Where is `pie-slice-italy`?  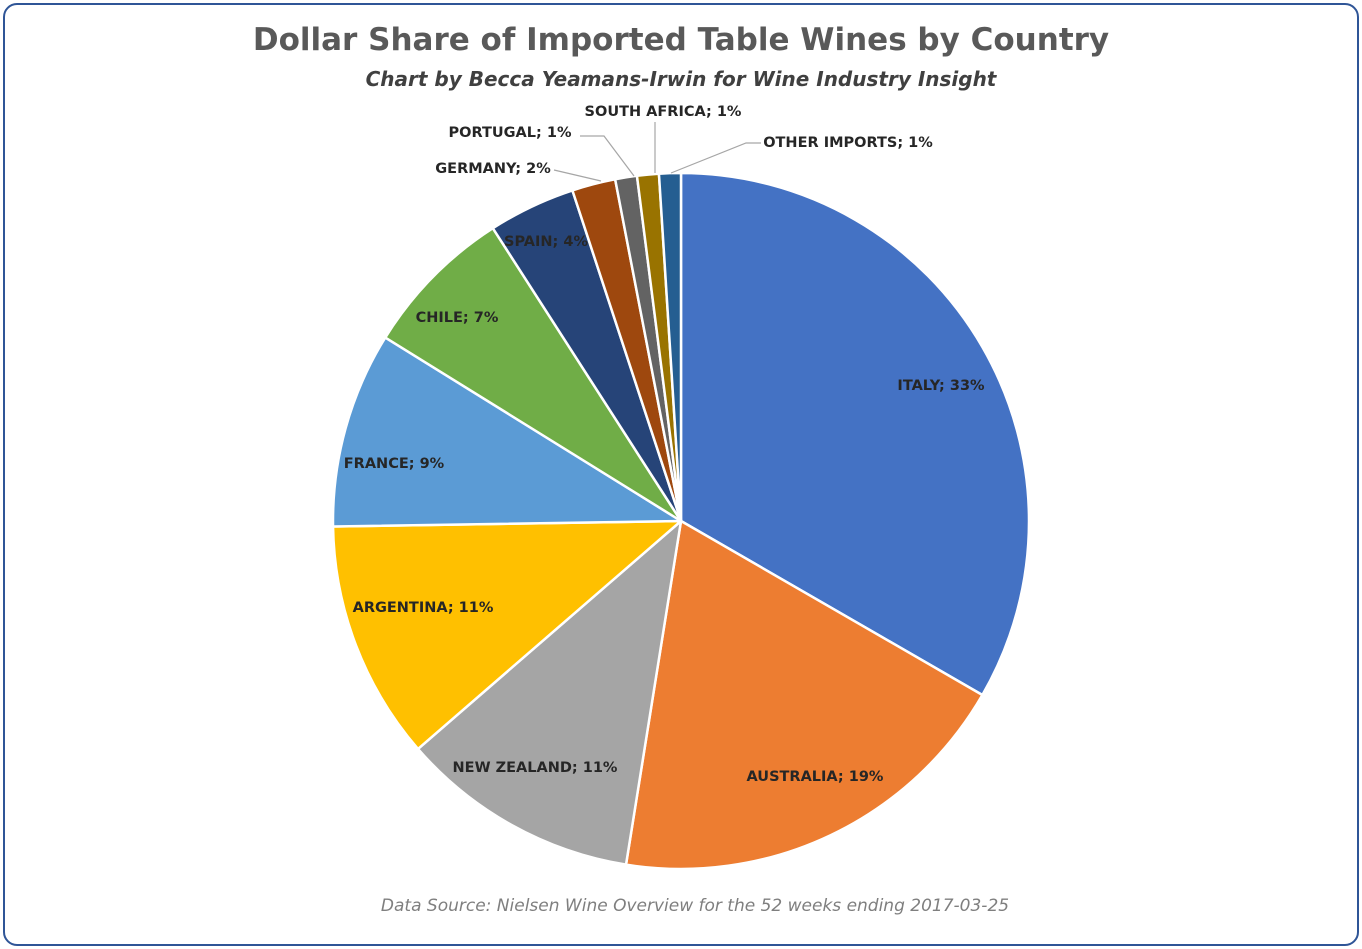 pie-slice-italy is located at coordinates (855, 434).